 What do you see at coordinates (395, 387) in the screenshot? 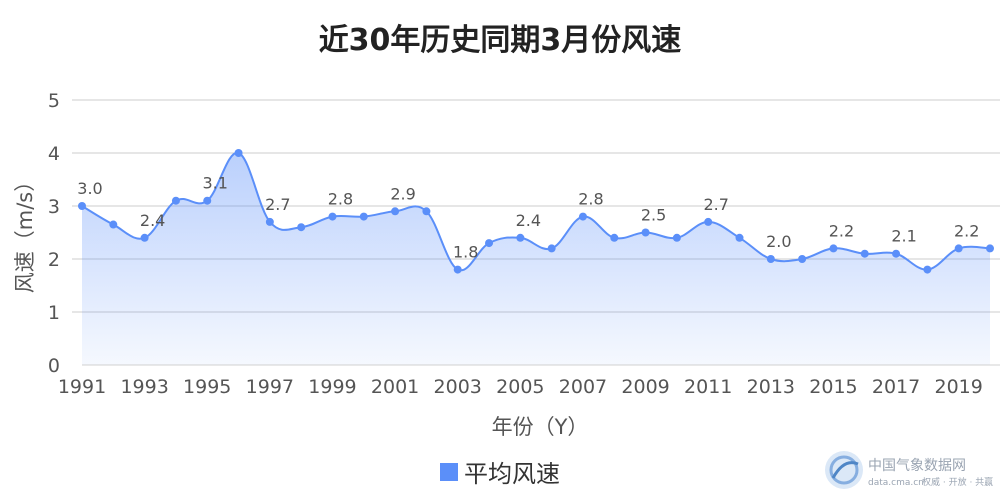
I see `x-tick-label: 2001` at bounding box center [395, 387].